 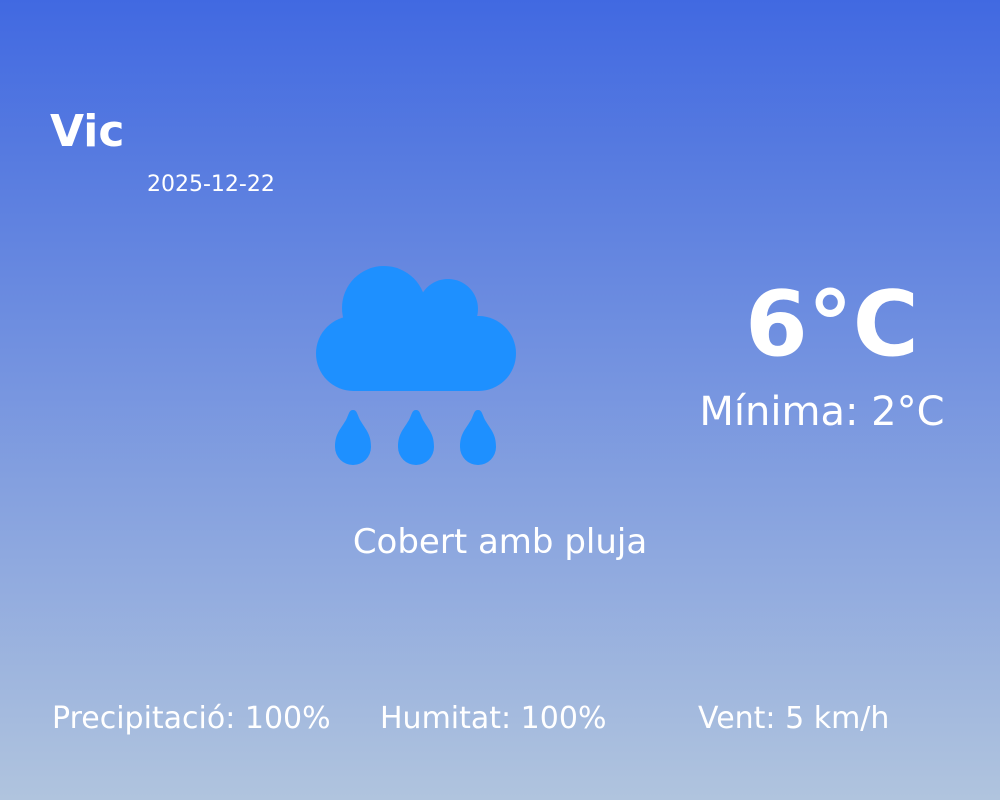 I want to click on cloud-rain-icon, so click(x=416, y=365).